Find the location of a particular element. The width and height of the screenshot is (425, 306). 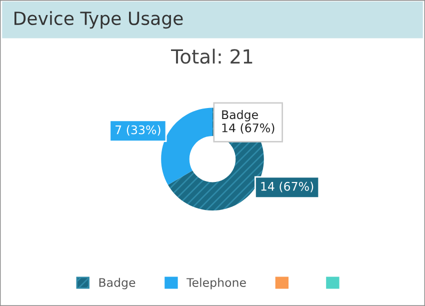

text: 14 (67%) is located at coordinates (248, 128).